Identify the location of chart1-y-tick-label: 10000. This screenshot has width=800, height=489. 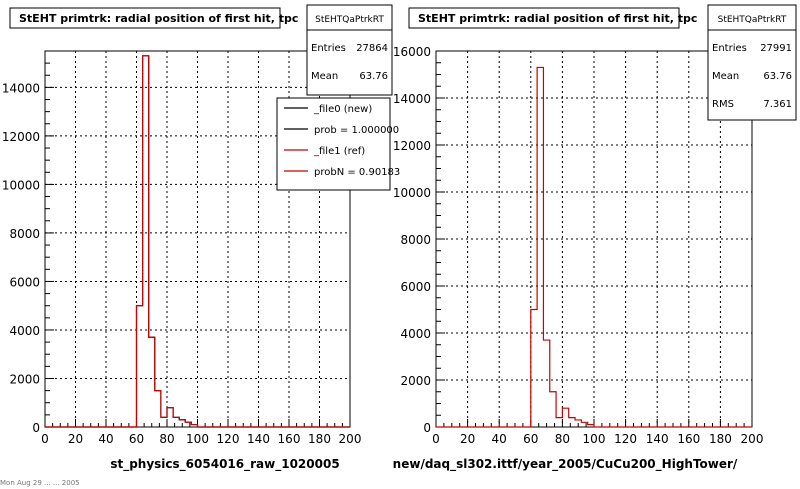
(21, 185).